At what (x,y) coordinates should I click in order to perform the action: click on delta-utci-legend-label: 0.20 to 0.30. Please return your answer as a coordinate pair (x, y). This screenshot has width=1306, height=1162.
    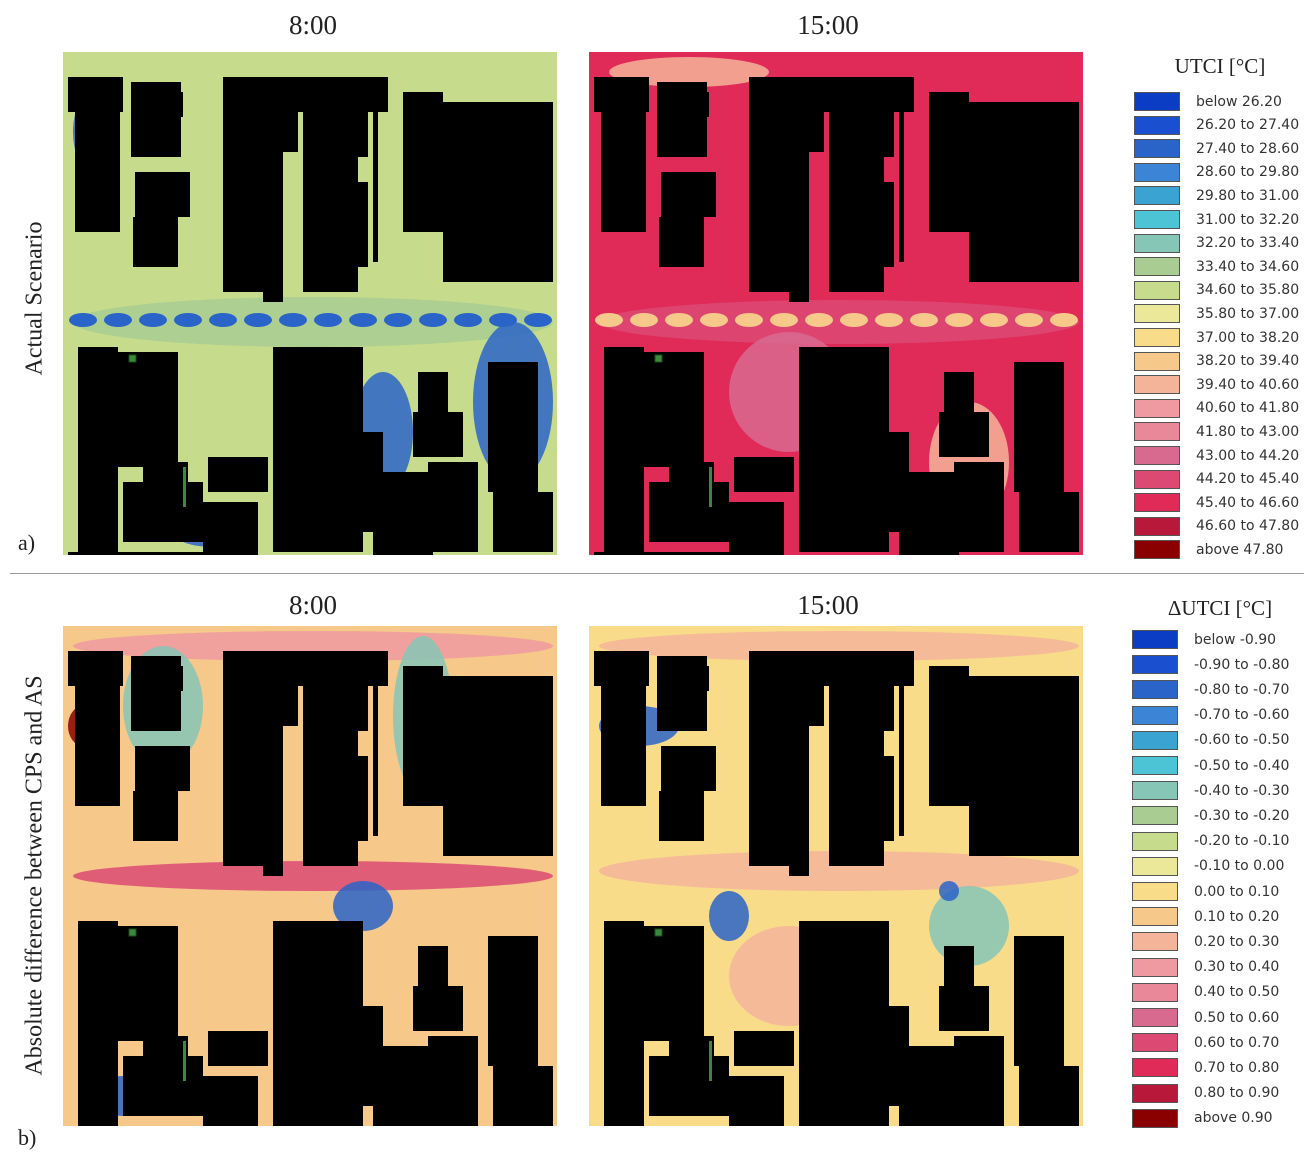
    Looking at the image, I should click on (1237, 941).